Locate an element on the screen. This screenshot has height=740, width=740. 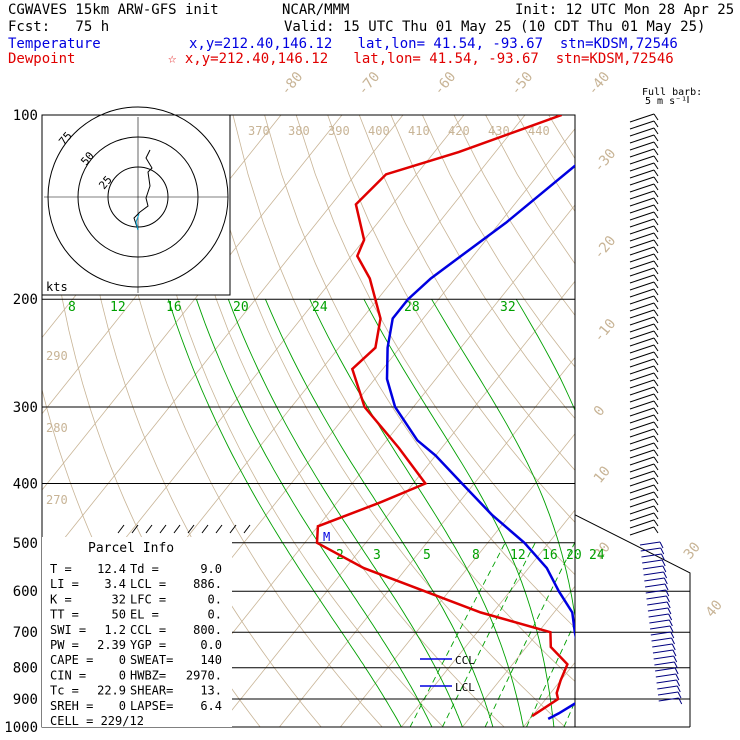
parcel-label: YGP = is located at coordinates (148, 645).